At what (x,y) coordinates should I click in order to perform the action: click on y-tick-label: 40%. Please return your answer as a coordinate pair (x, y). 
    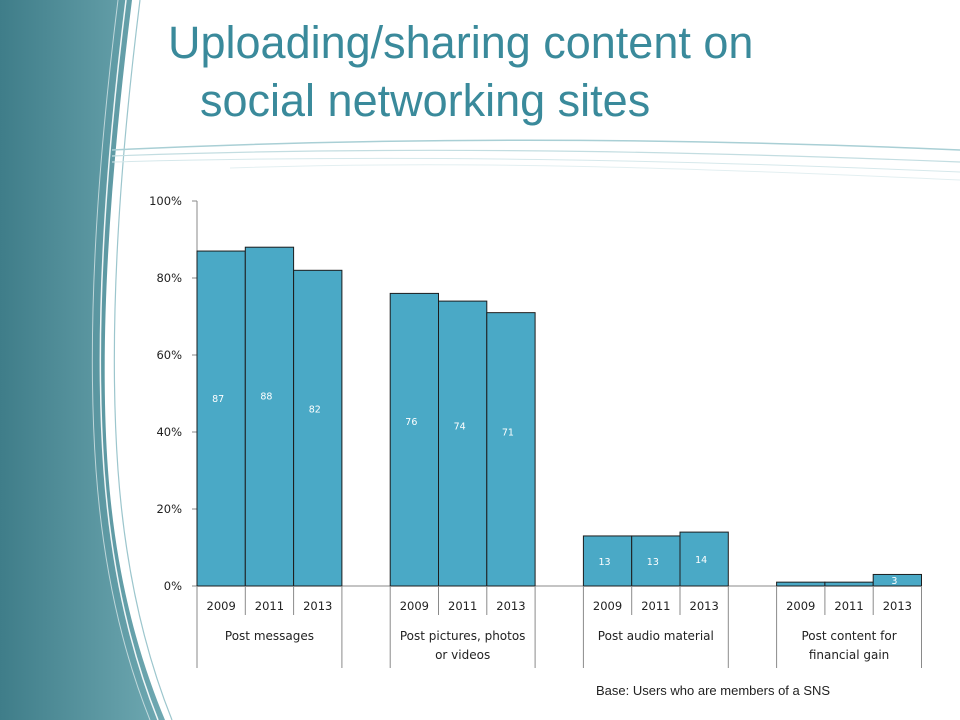
    Looking at the image, I should click on (169, 432).